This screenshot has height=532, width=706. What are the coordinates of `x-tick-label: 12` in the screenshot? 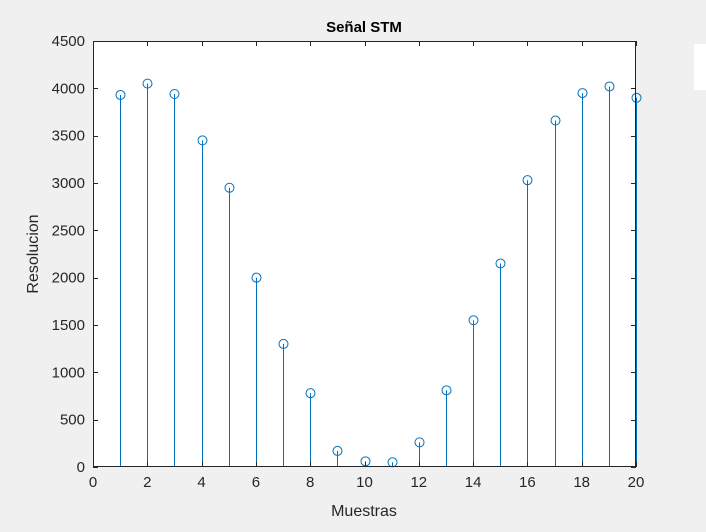 It's located at (418, 482).